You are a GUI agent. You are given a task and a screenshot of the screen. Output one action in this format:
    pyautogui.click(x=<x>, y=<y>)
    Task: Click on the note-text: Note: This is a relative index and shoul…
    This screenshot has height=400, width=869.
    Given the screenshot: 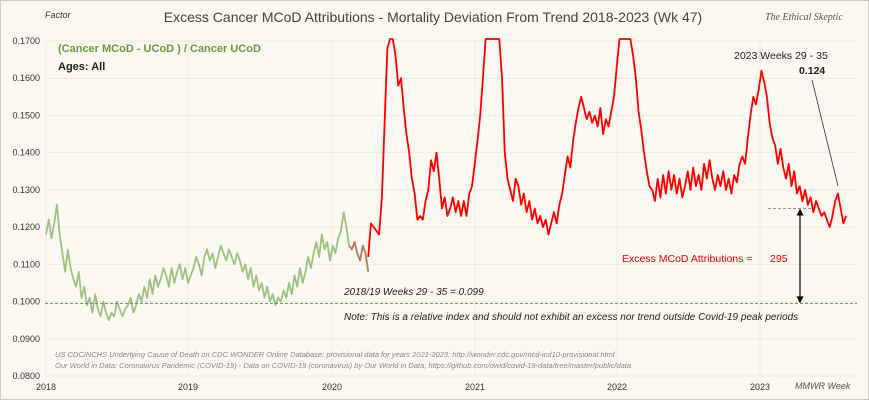 What is the action you would take?
    pyautogui.click(x=571, y=317)
    